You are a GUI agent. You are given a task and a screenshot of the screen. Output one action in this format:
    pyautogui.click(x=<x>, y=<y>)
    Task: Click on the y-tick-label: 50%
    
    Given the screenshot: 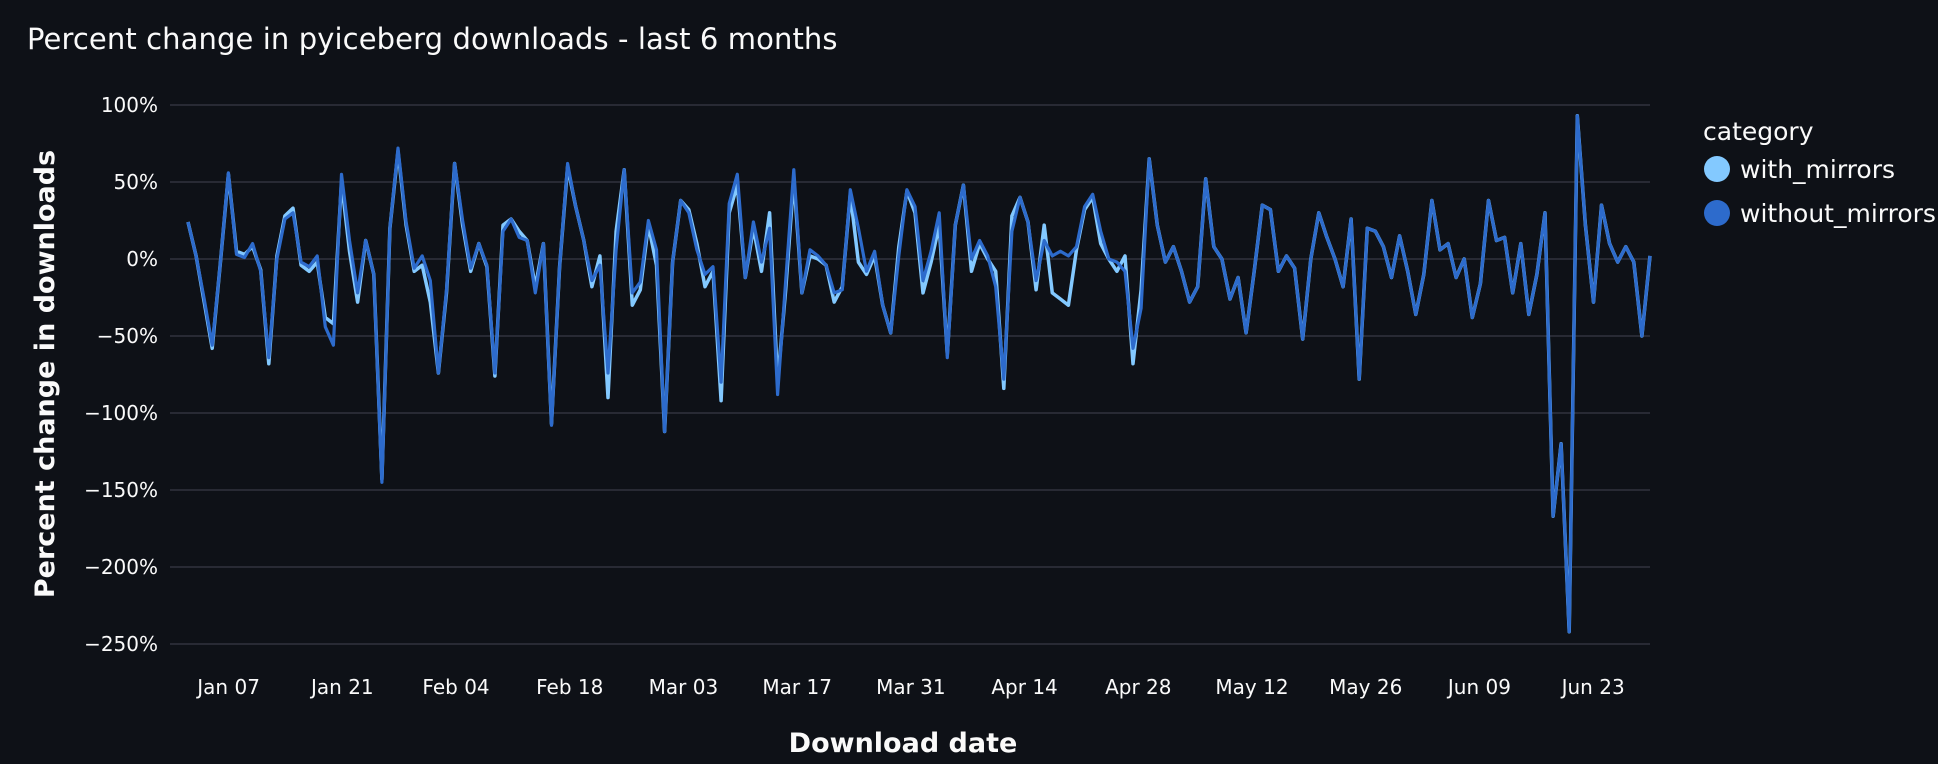 What is the action you would take?
    pyautogui.click(x=136, y=182)
    